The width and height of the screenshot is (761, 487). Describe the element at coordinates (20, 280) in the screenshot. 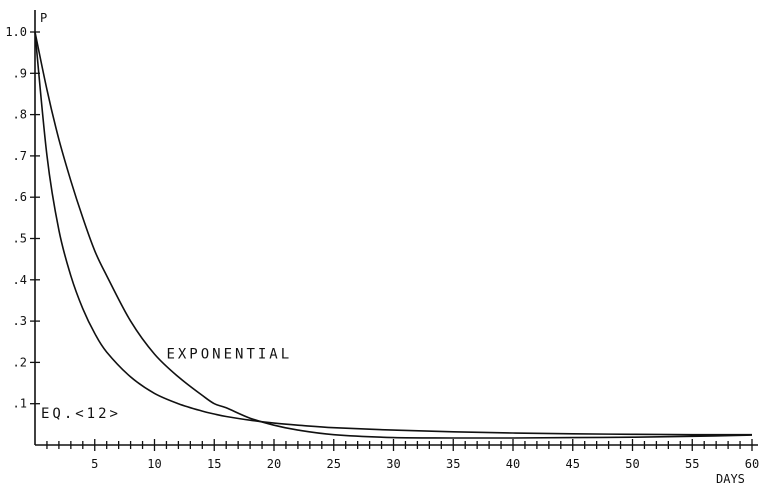

I see `y-tick-label: .4` at that location.